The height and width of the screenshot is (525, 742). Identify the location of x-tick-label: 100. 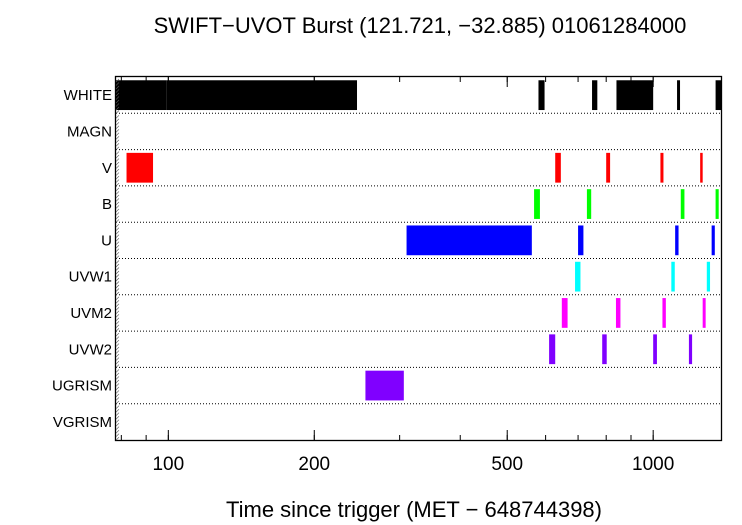
(168, 464).